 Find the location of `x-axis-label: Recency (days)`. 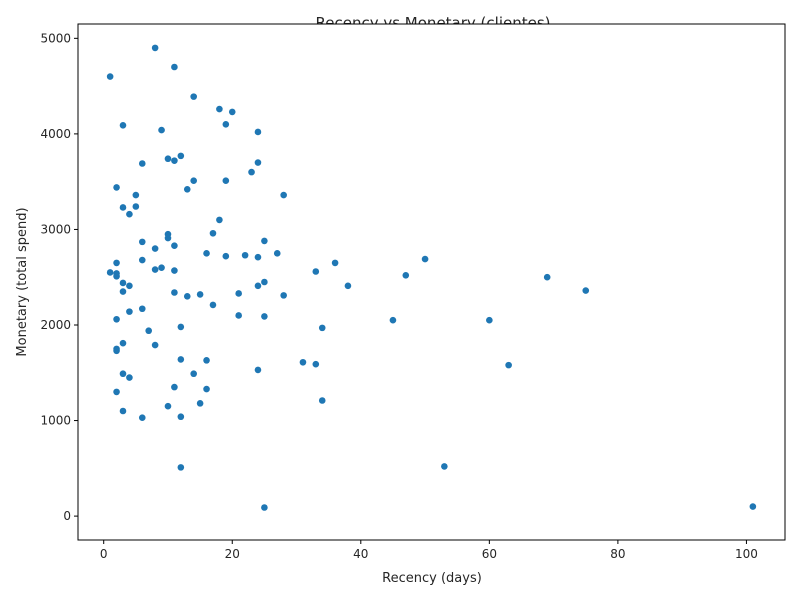

x-axis-label: Recency (days) is located at coordinates (432, 578).